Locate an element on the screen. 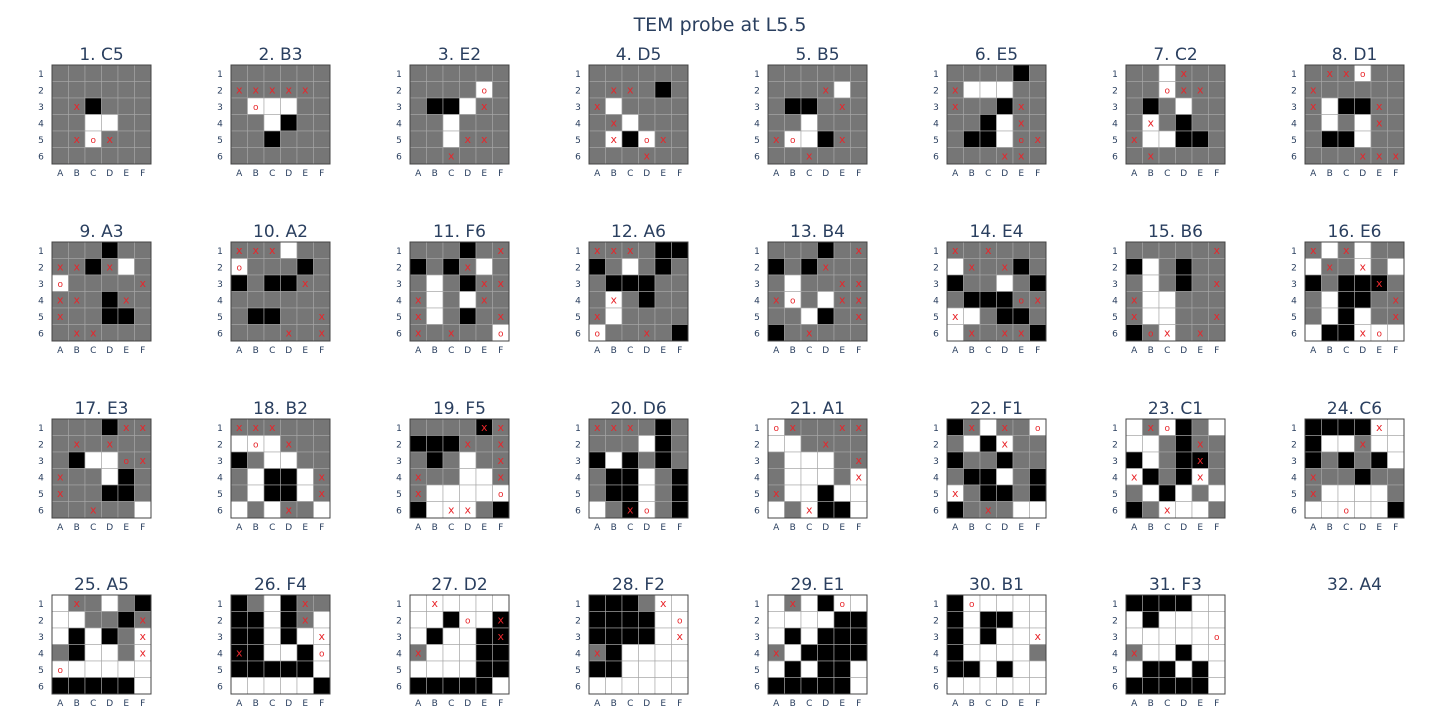 The width and height of the screenshot is (1440, 720). cell-F1 is located at coordinates (859, 73).